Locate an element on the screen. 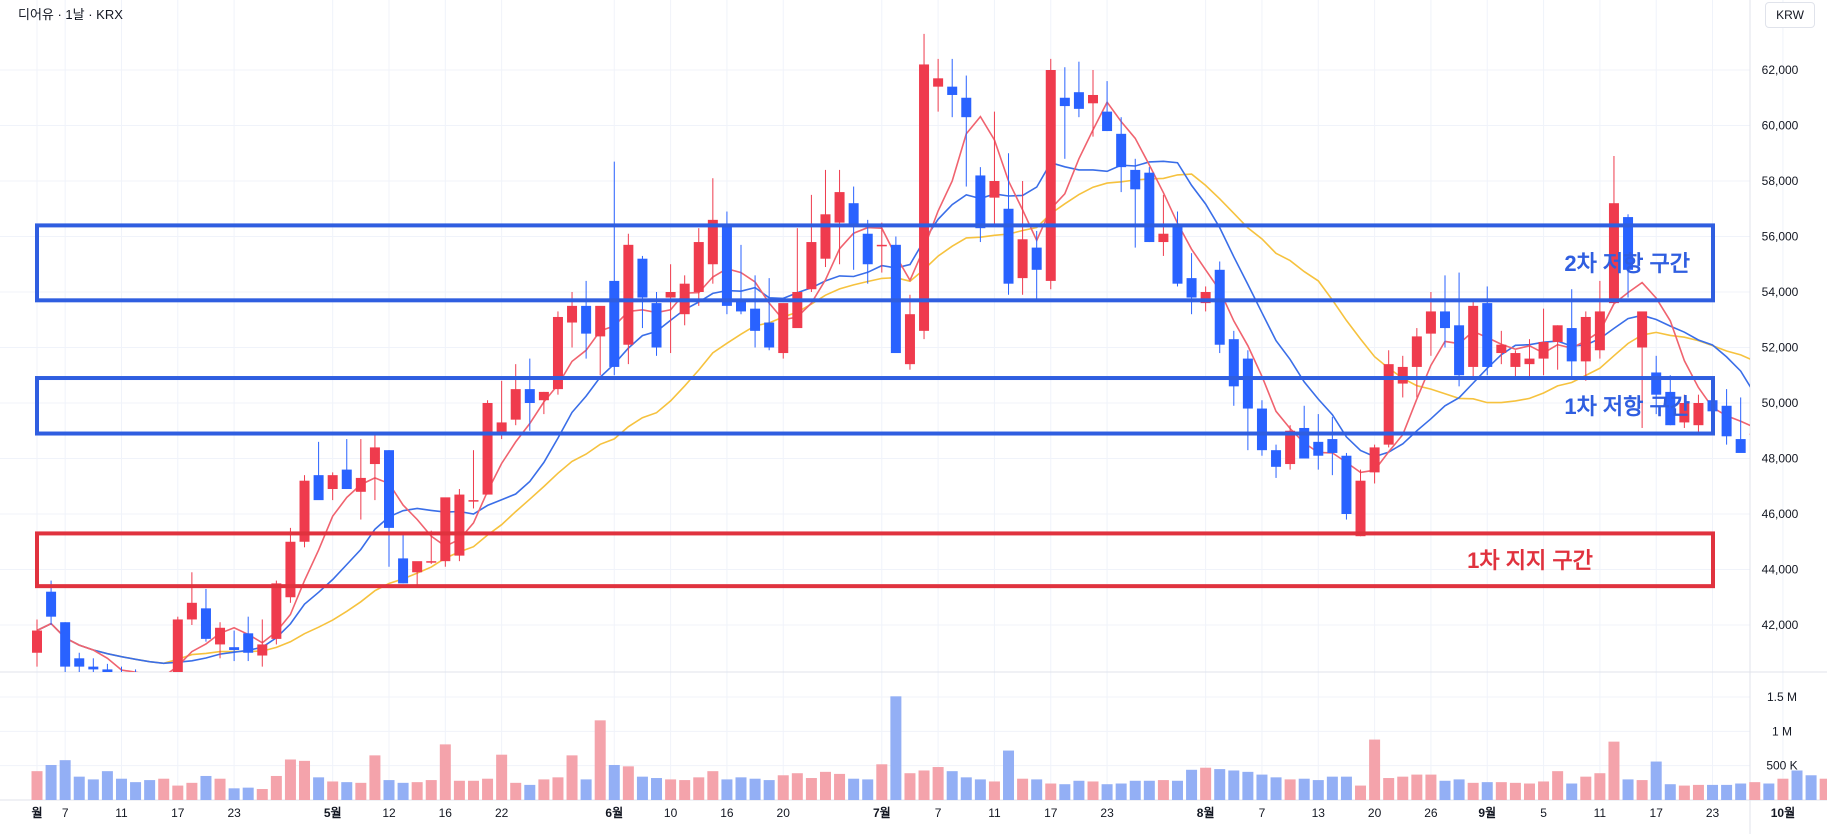 The height and width of the screenshot is (839, 1827). currency-button: KRW is located at coordinates (1790, 15).